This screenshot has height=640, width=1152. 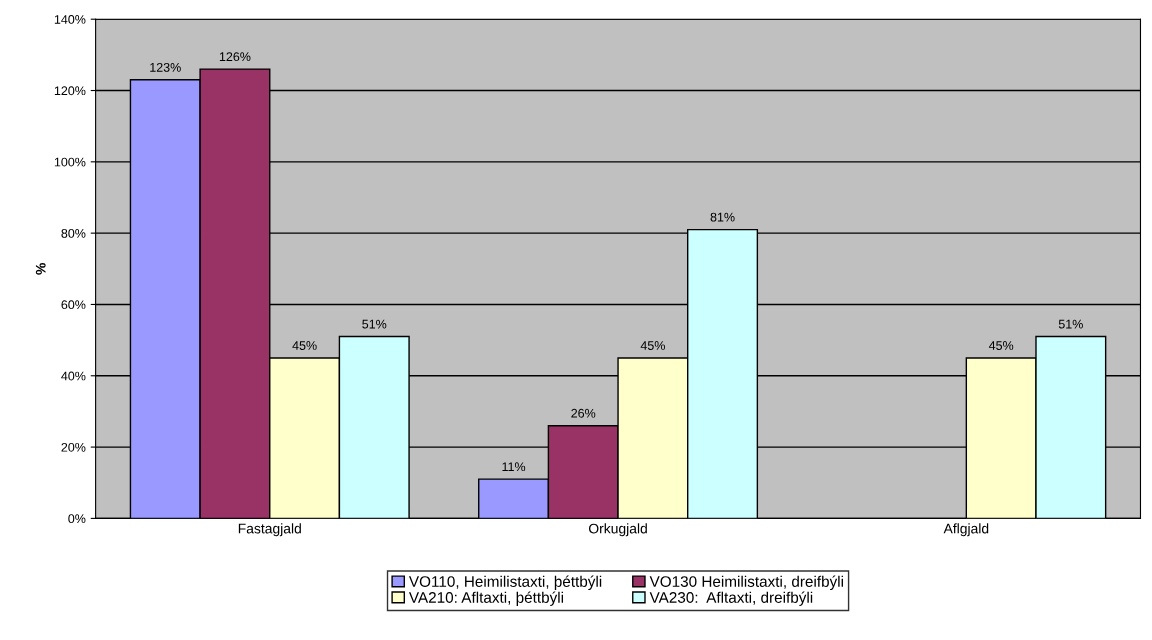 I want to click on data-label: 123%, so click(x=165, y=67).